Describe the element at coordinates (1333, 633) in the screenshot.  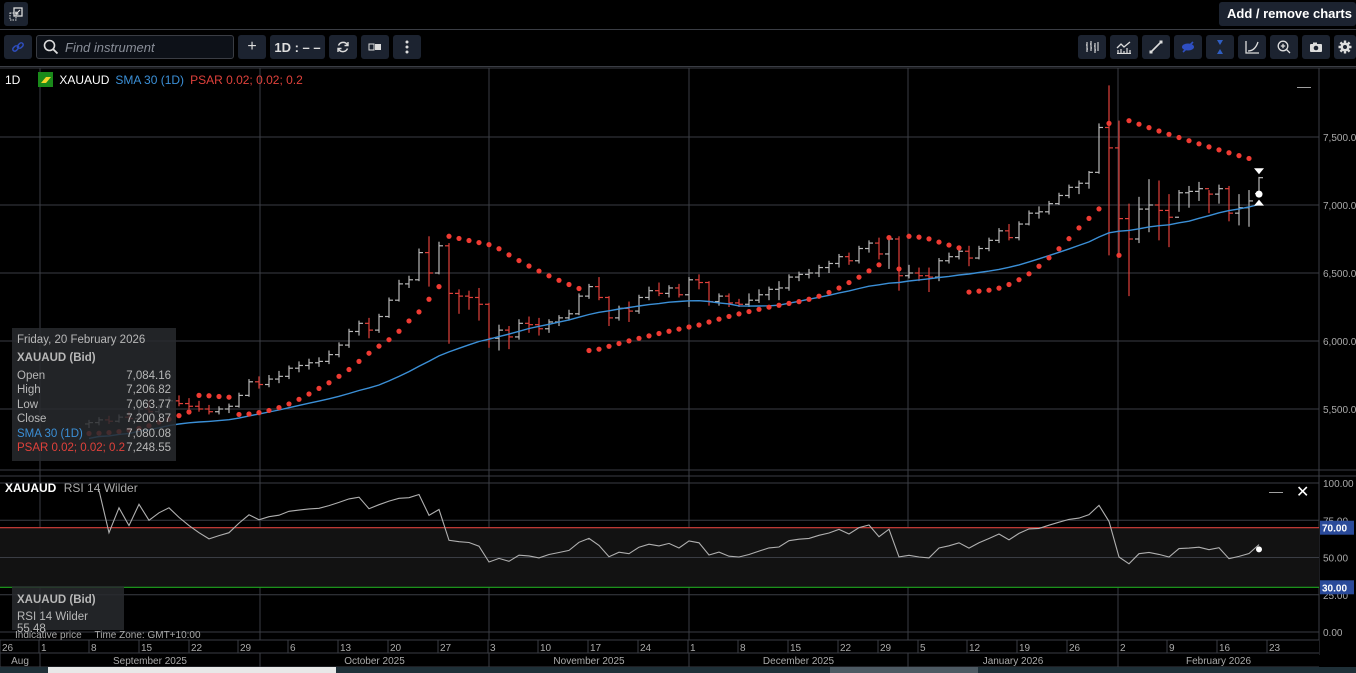
I see `svg-text: 0.00` at that location.